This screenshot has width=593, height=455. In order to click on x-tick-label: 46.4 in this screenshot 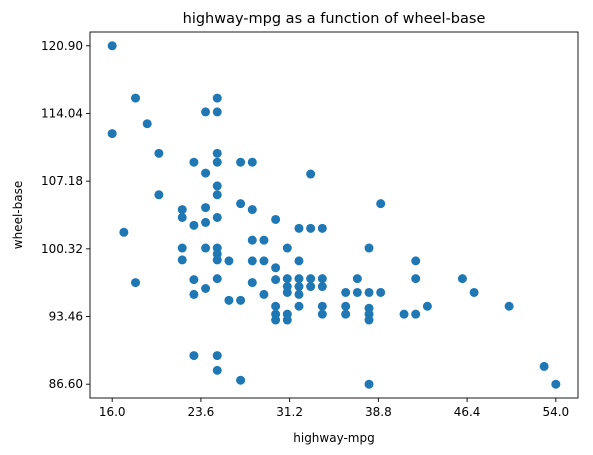, I will do `click(467, 412)`.